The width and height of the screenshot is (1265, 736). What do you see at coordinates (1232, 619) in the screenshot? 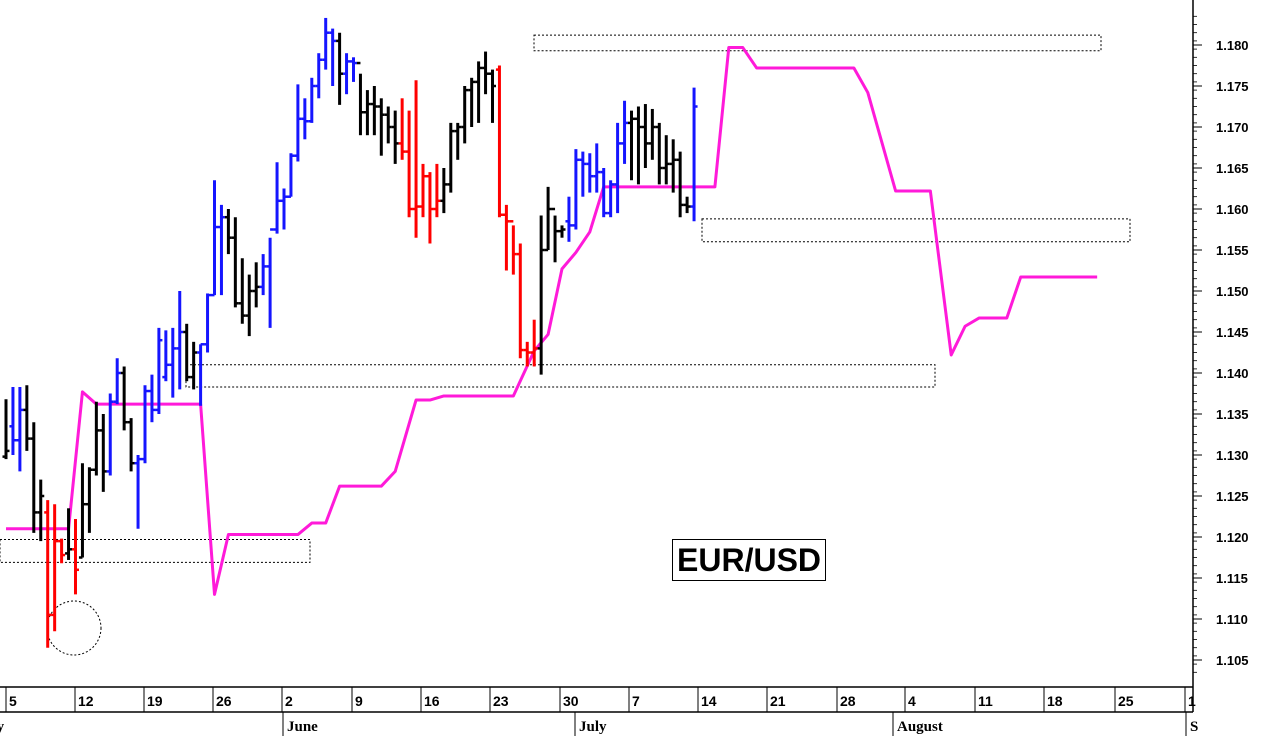
I see `y-tick-label: 1.110` at bounding box center [1232, 619].